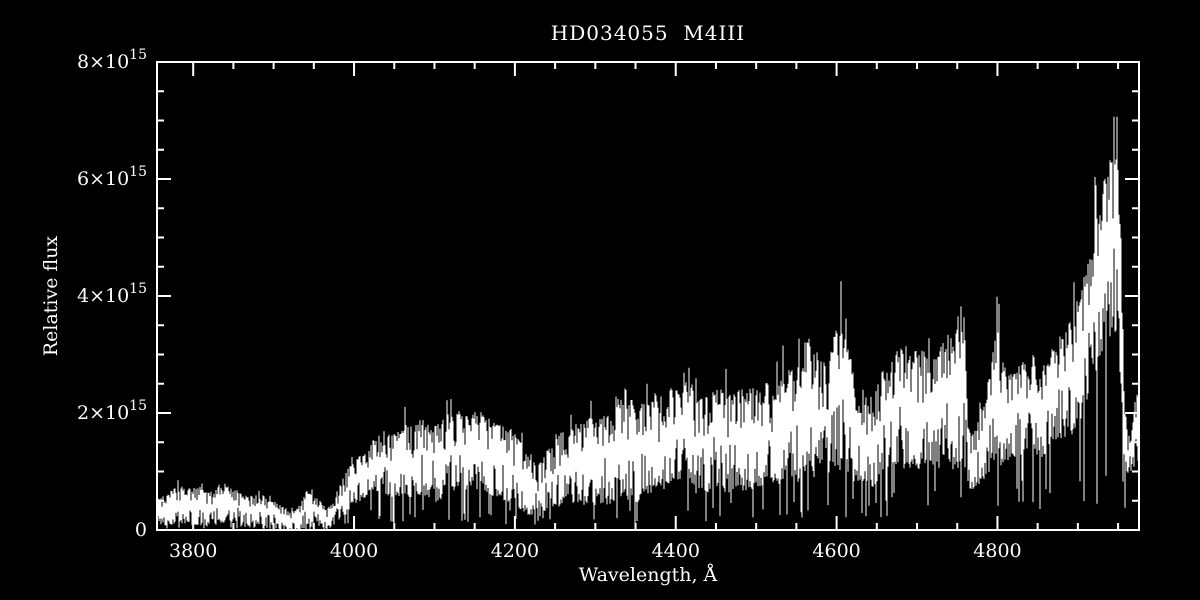  I want to click on y-axis-label: Relative flux, so click(51, 296).